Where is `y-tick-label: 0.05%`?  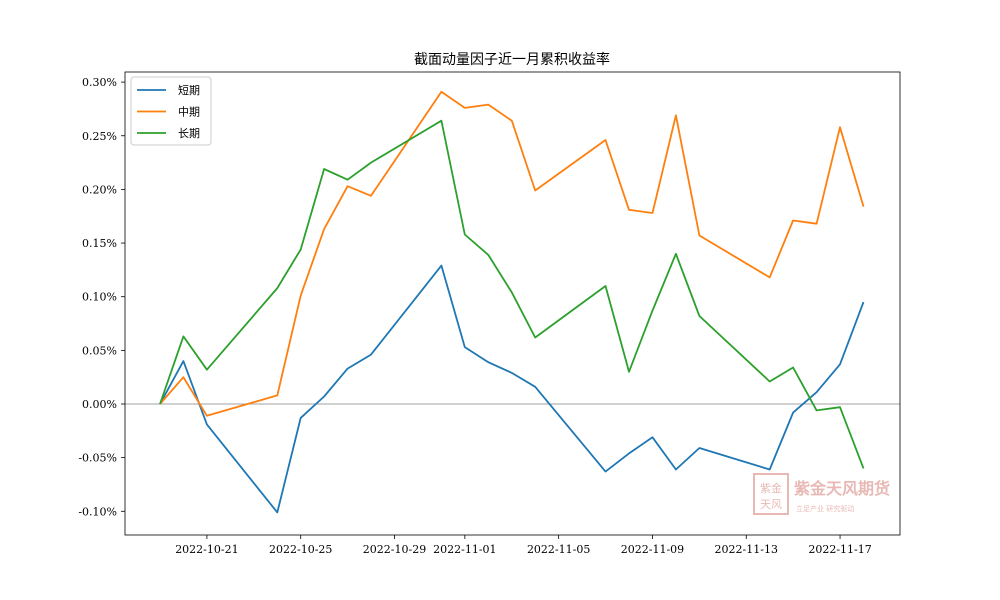
y-tick-label: 0.05% is located at coordinates (99, 350).